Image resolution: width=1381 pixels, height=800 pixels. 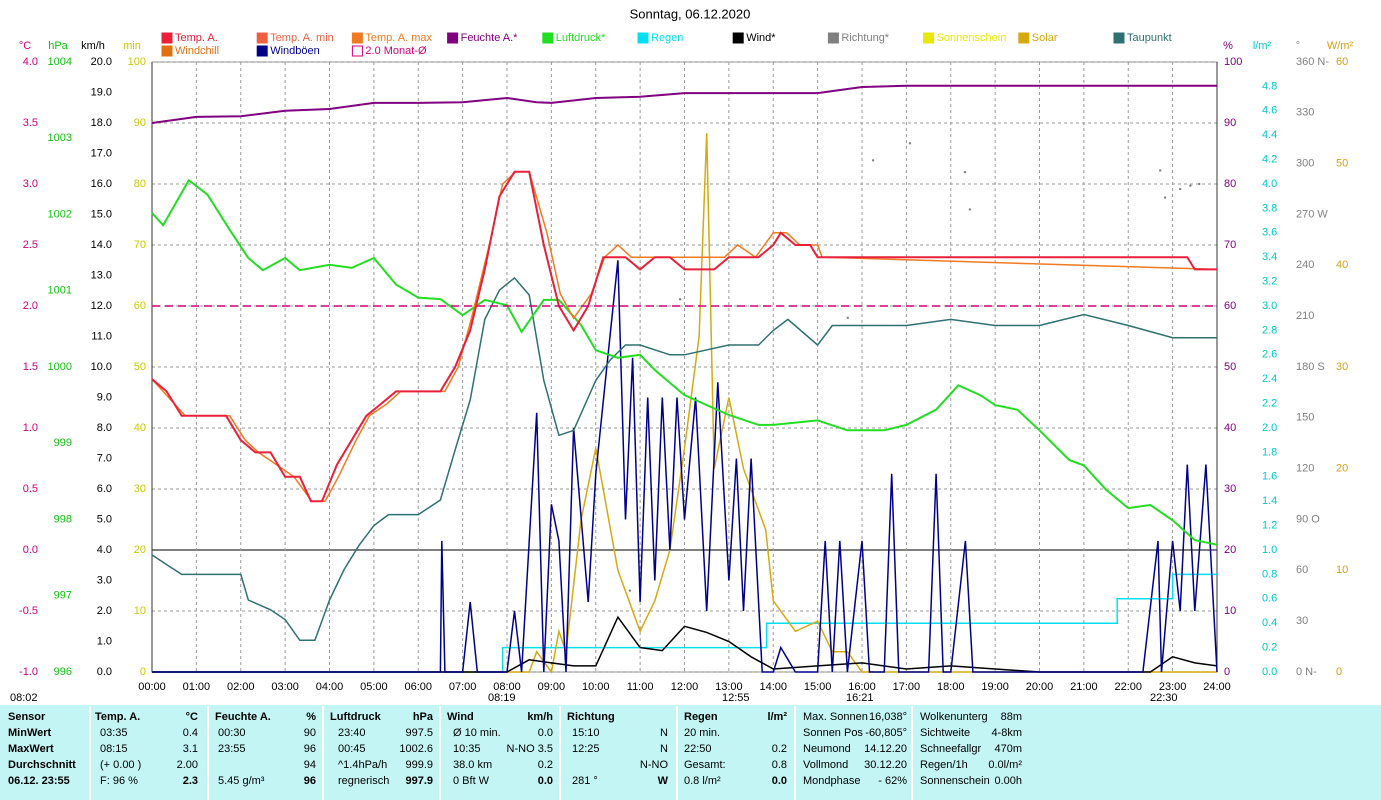 What do you see at coordinates (25, 46) in the screenshot?
I see `axis-unit: °C` at bounding box center [25, 46].